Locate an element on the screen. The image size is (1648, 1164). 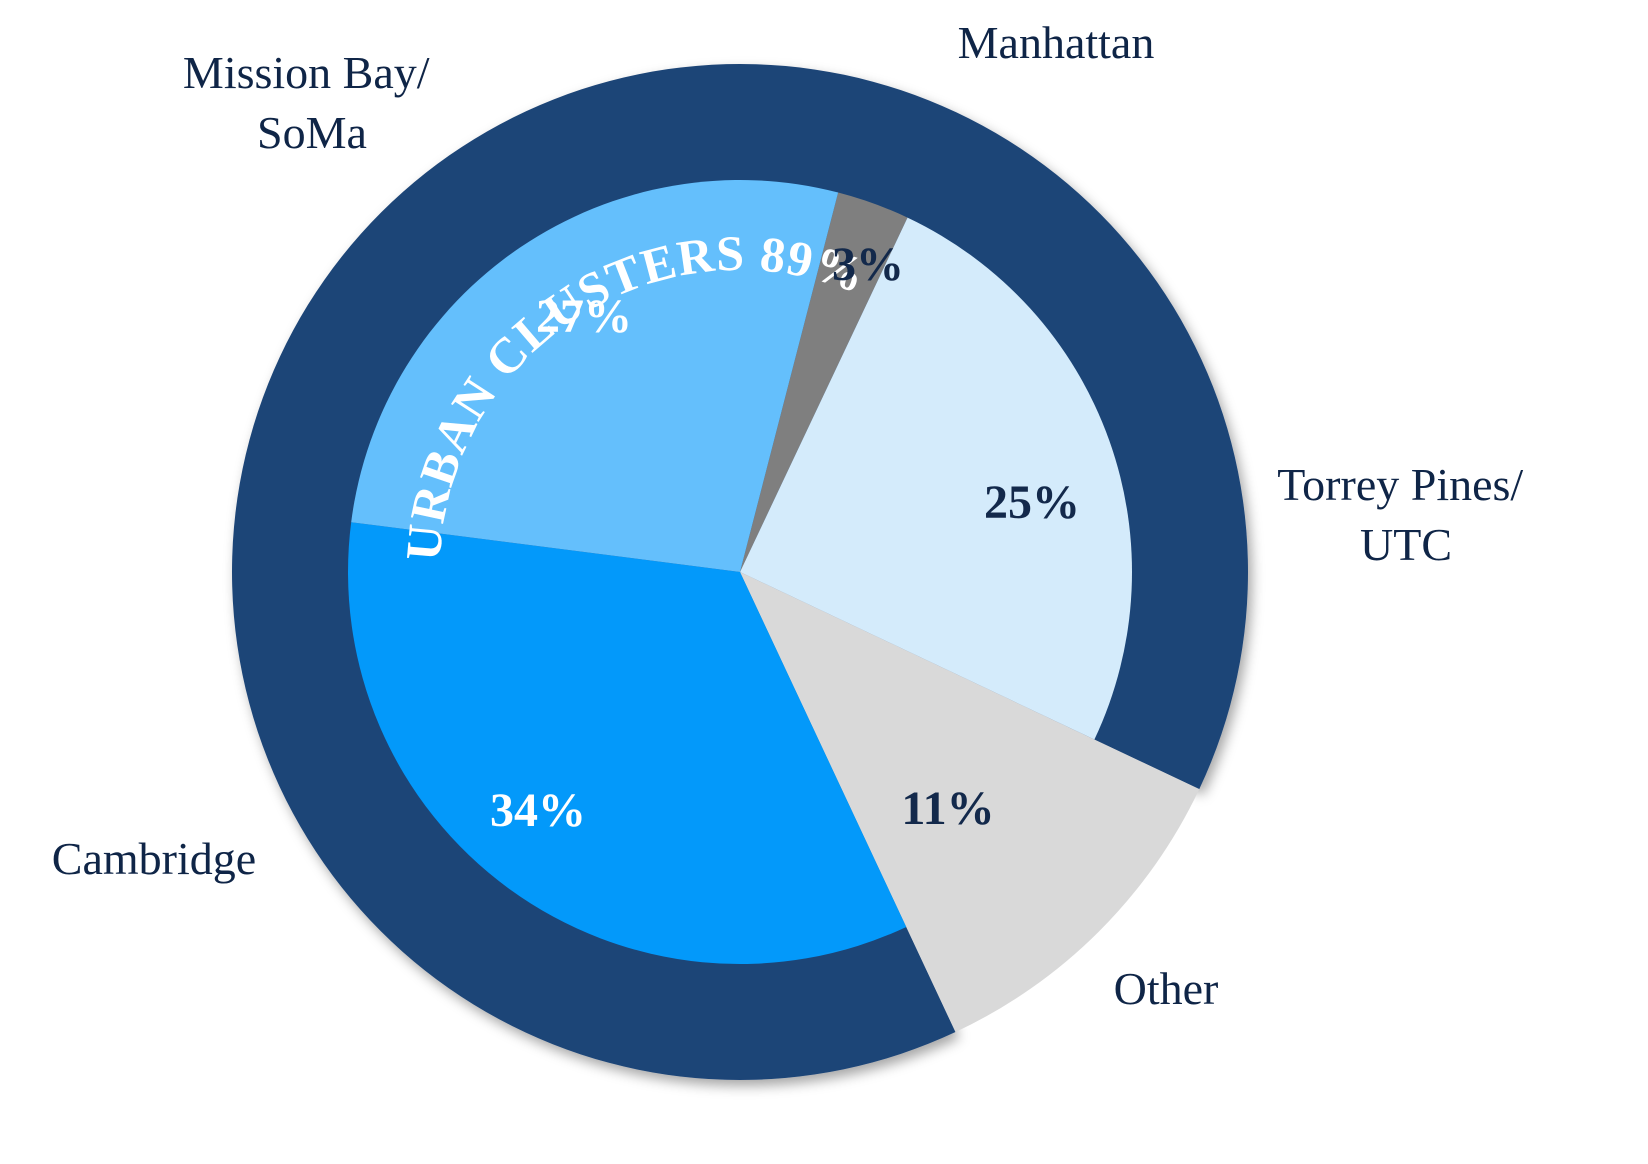
category-label-mission-bay-line-1: Mission Bay/ is located at coordinates (306, 72).